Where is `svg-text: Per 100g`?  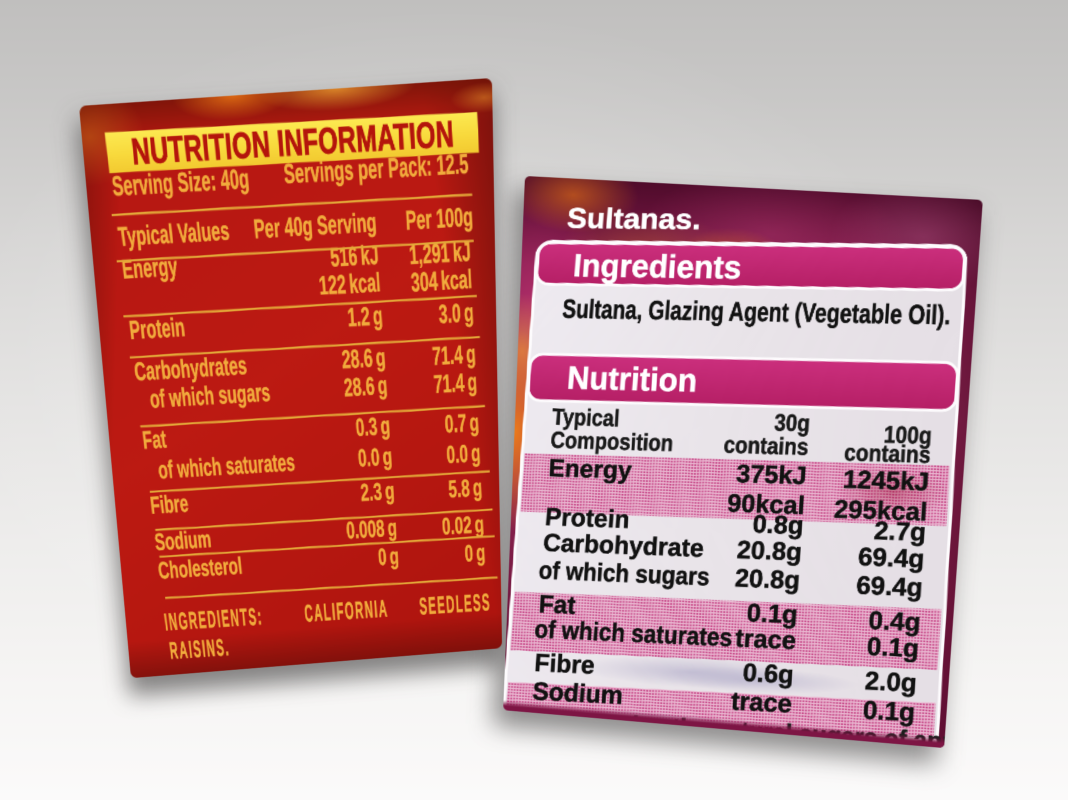 svg-text: Per 100g is located at coordinates (439, 219).